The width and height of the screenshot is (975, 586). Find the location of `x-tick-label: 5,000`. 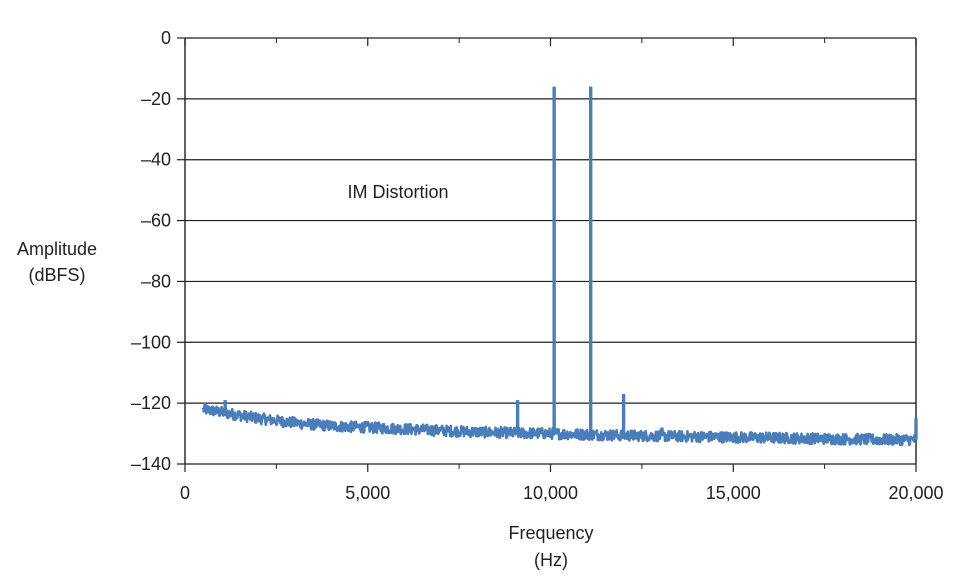

x-tick-label: 5,000 is located at coordinates (367, 493).